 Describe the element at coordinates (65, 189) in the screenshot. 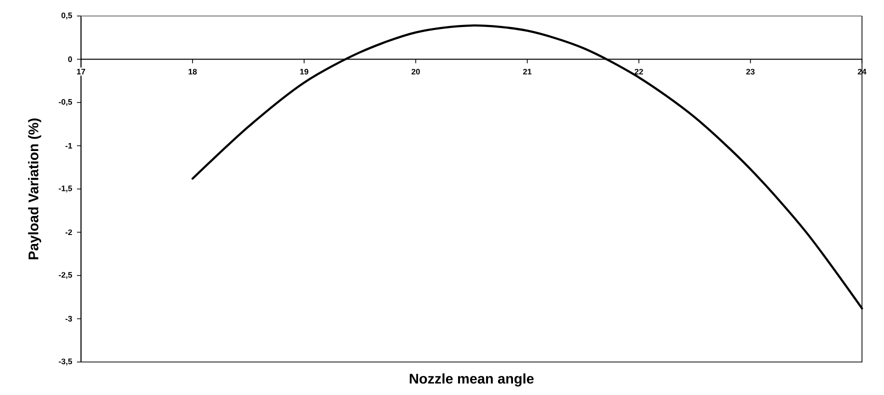

I see `y-tick-label: -1,5` at that location.